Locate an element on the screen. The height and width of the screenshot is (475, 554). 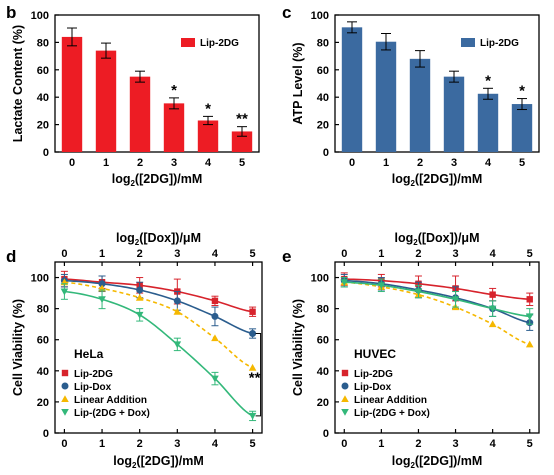
panel-label: d is located at coordinates (11, 256).